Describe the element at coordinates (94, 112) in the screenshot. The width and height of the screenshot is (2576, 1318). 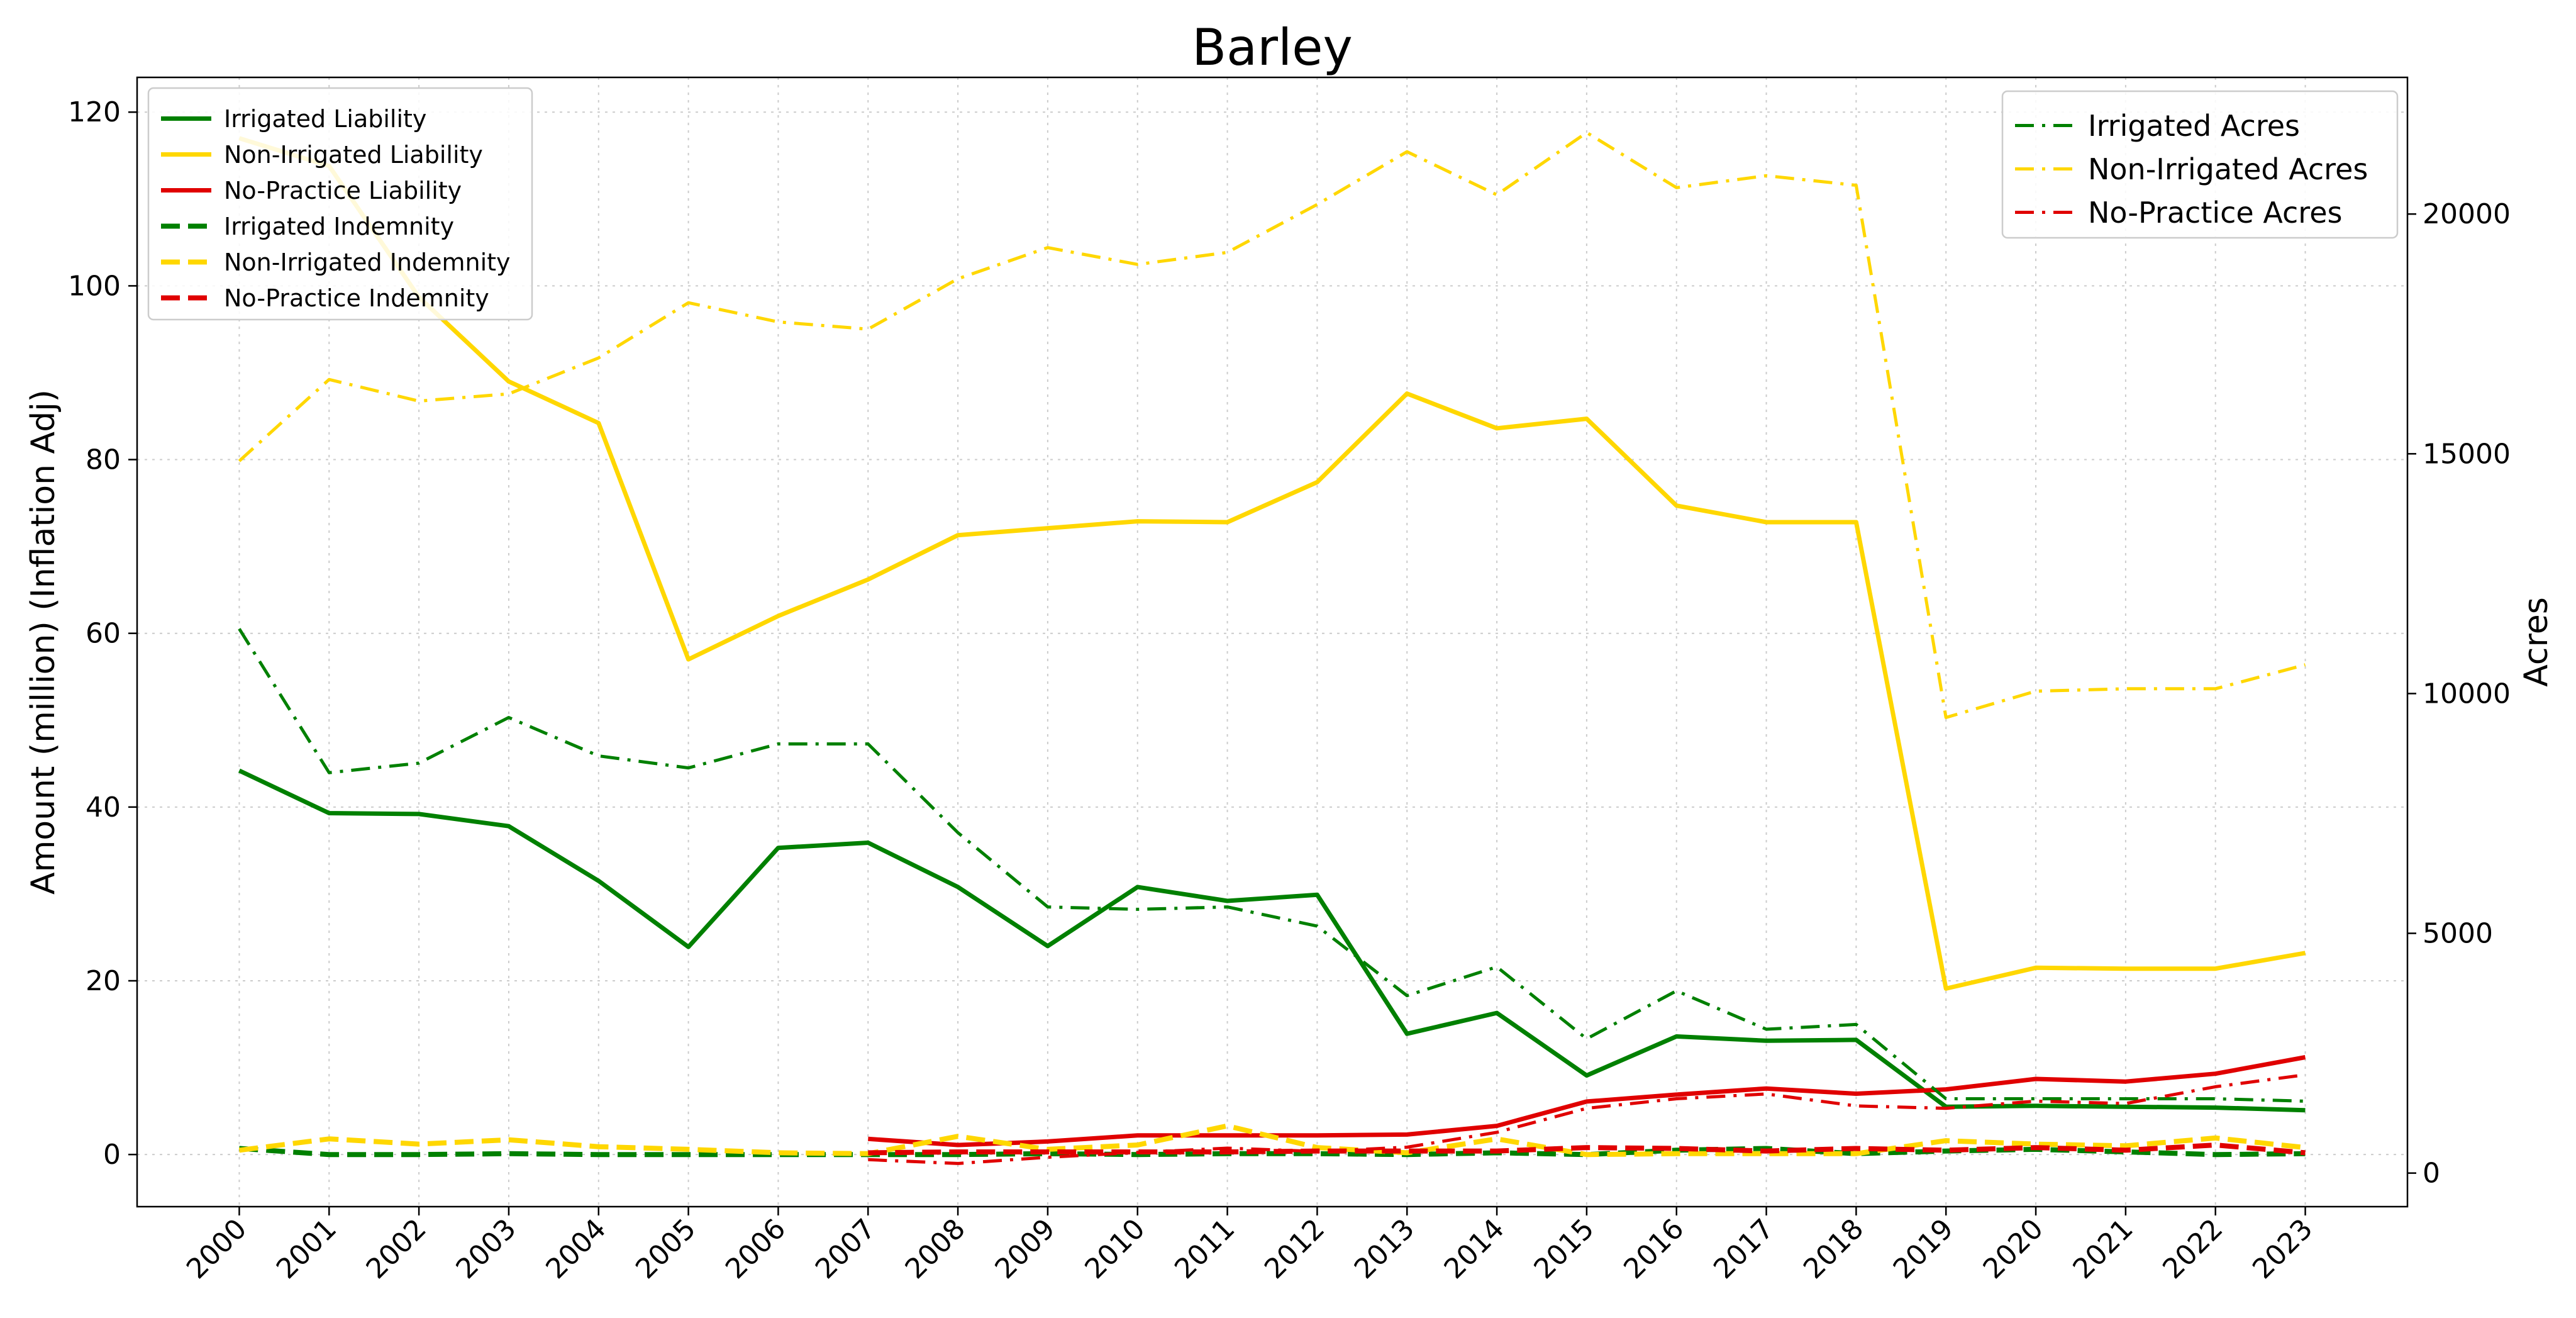
I see `y-tick-label: 120` at that location.